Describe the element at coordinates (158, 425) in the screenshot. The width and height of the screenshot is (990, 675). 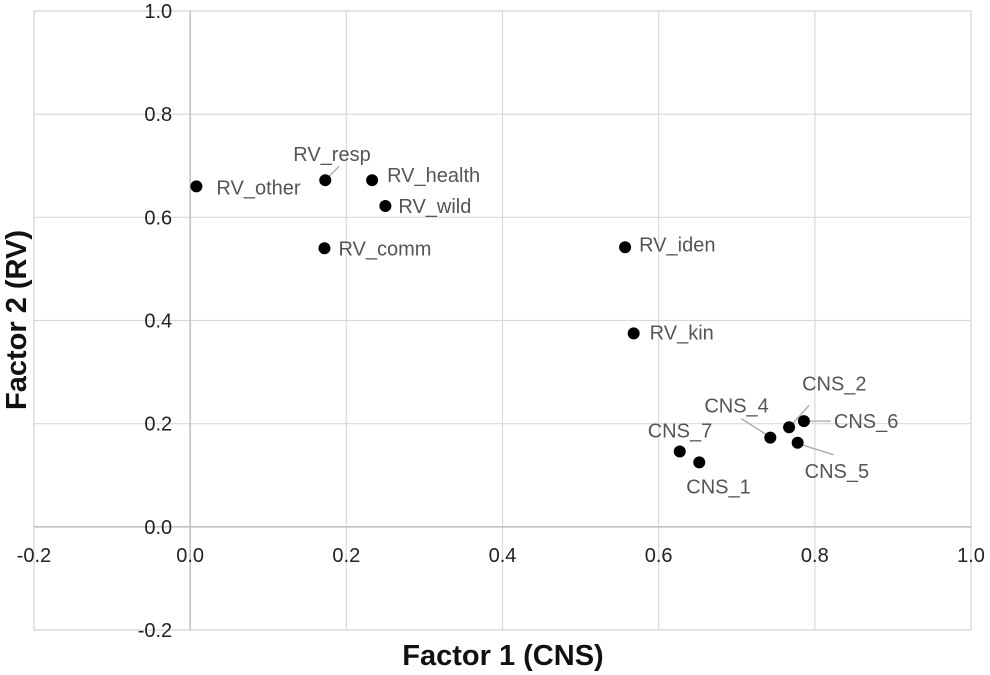
I see `y-tick-label: 0.2` at that location.